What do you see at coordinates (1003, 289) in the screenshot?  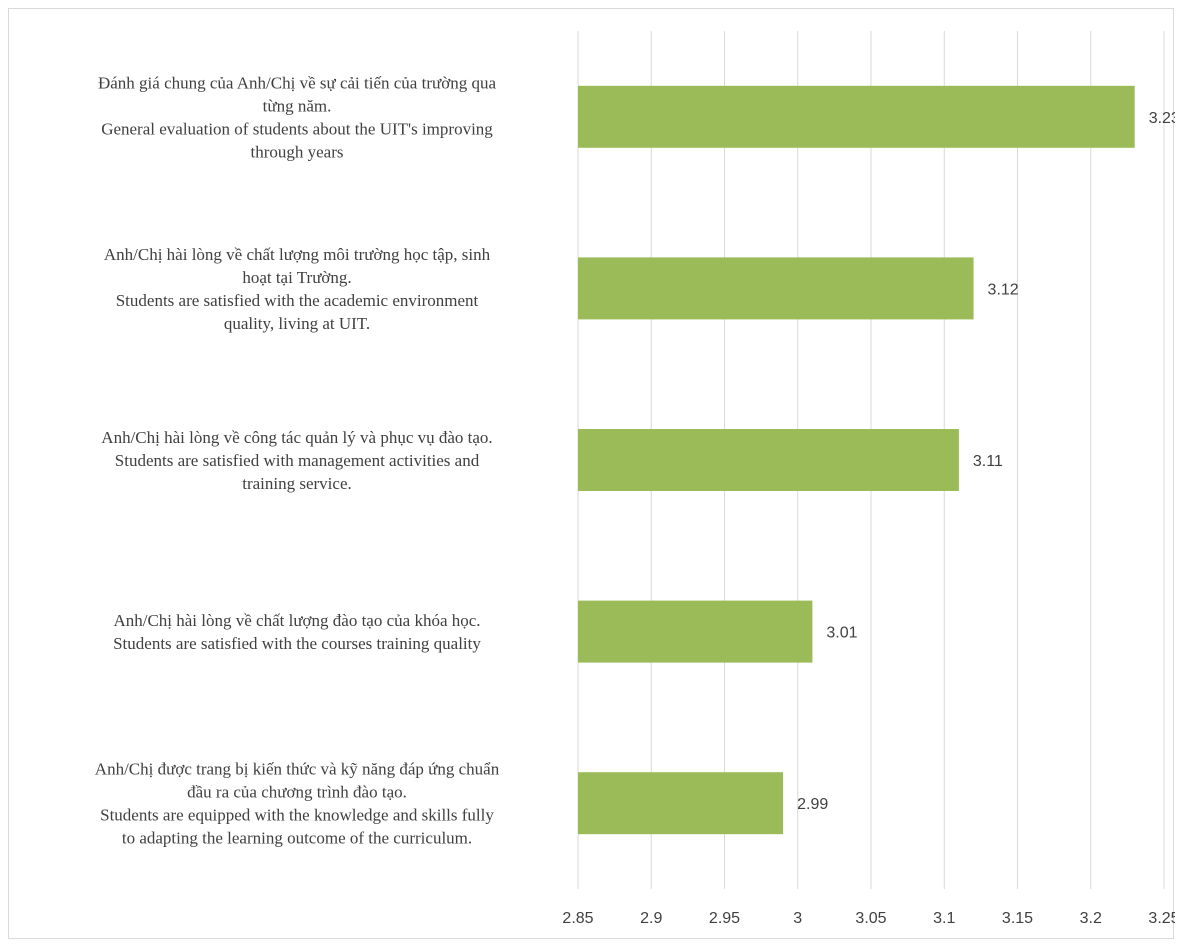 I see `data-label: 3.12` at bounding box center [1003, 289].